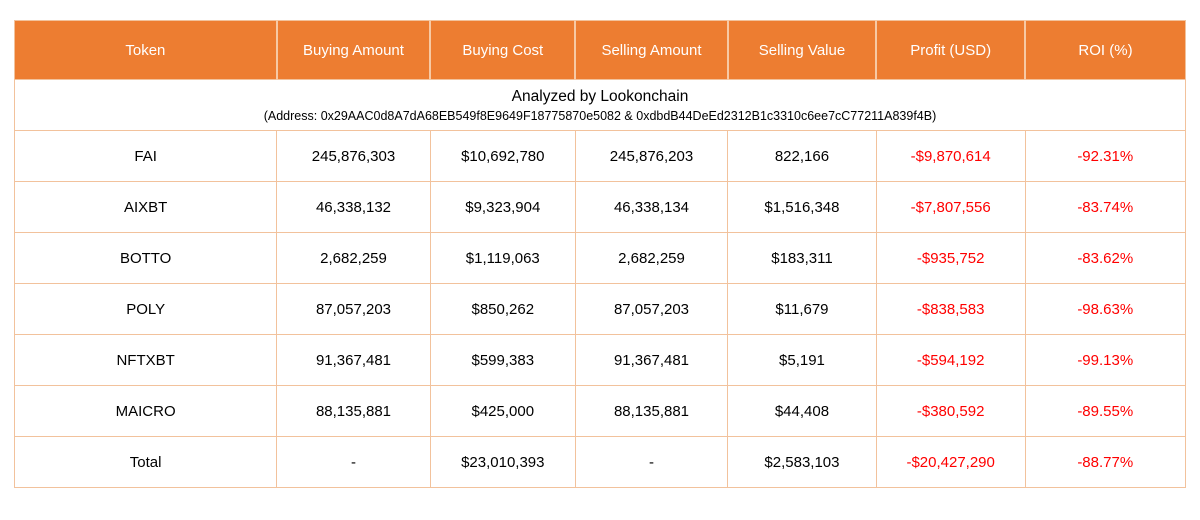 This screenshot has width=1200, height=520. I want to click on profit-cell: -$380,592, so click(950, 411).